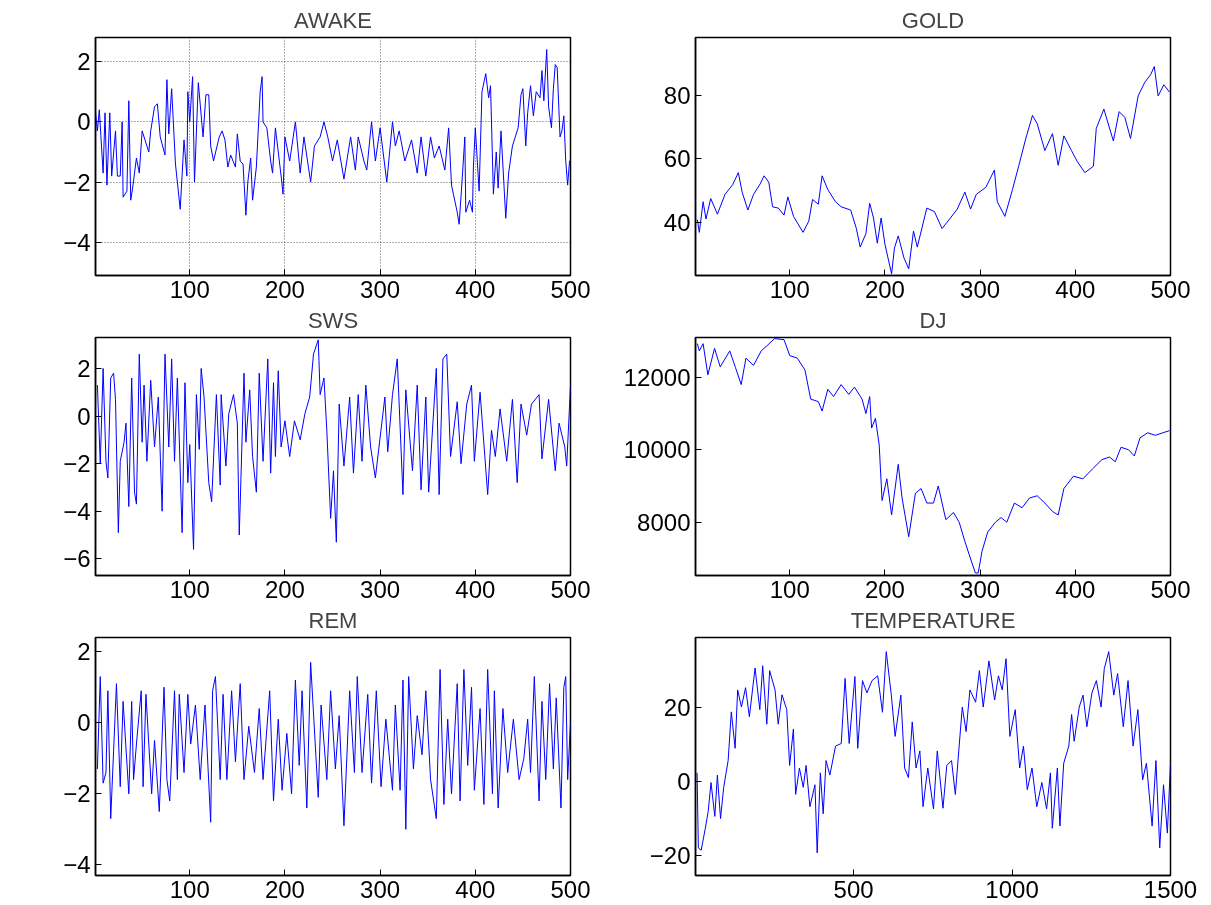  I want to click on y-tick-label: 80, so click(677, 95).